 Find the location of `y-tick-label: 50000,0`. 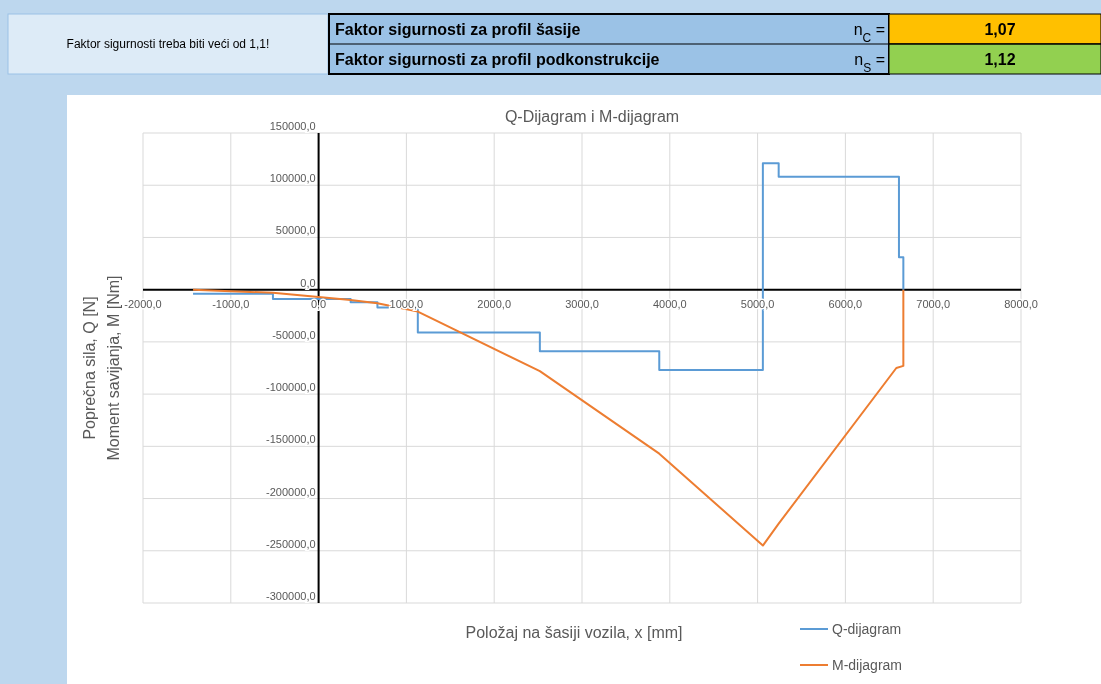

y-tick-label: 50000,0 is located at coordinates (295, 230).